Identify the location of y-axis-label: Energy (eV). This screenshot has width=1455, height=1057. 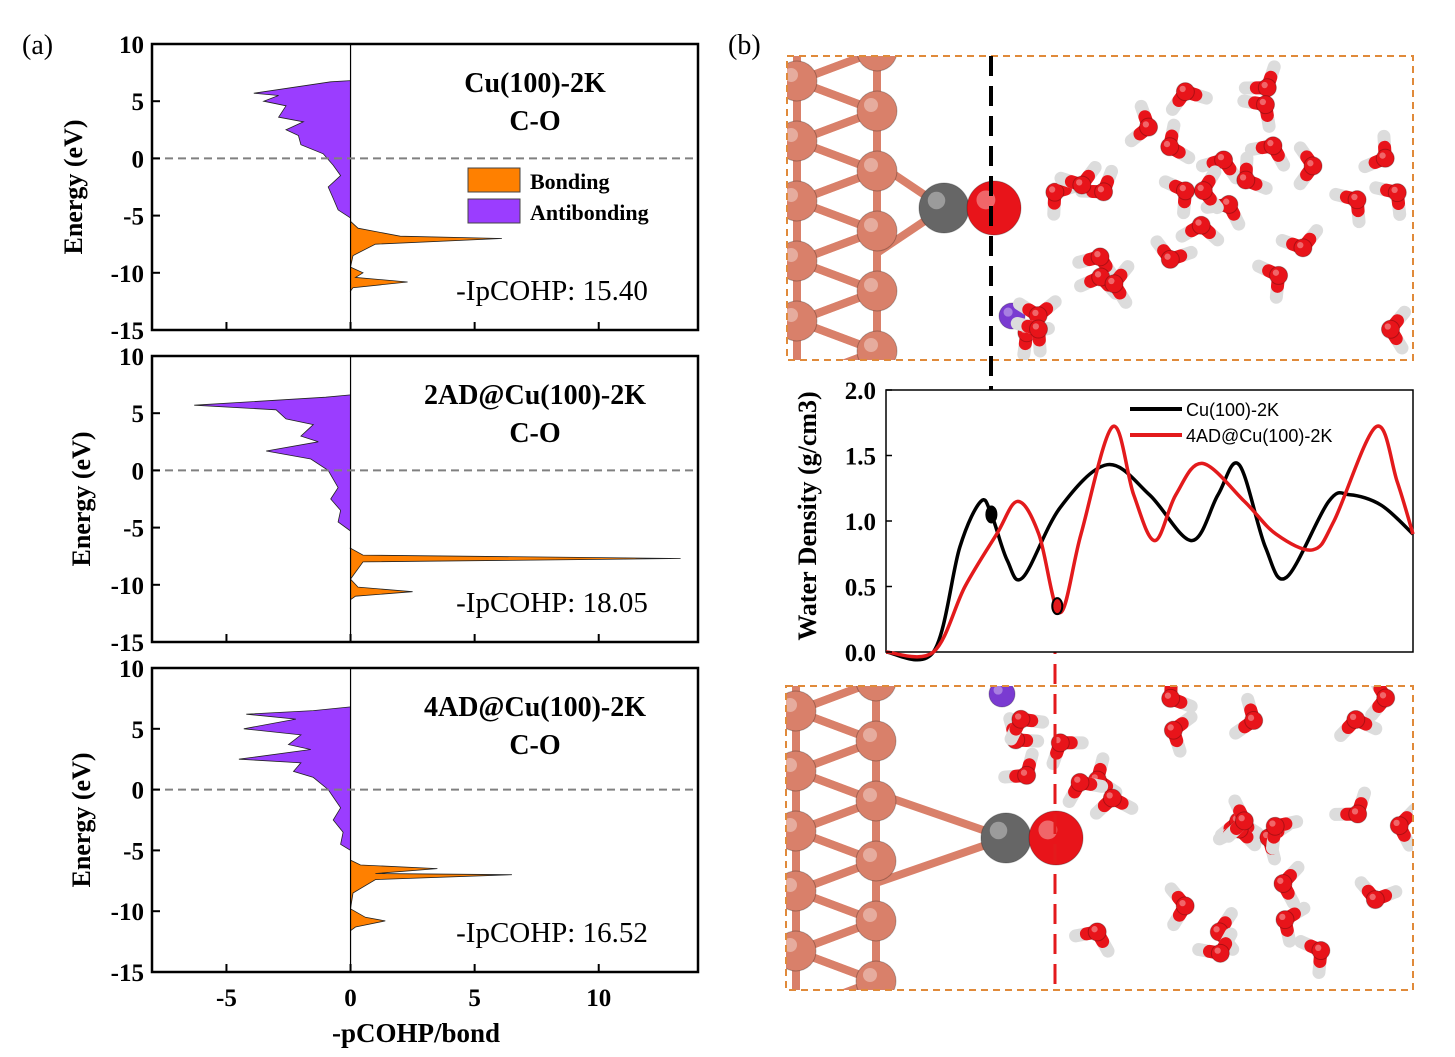
(81, 498).